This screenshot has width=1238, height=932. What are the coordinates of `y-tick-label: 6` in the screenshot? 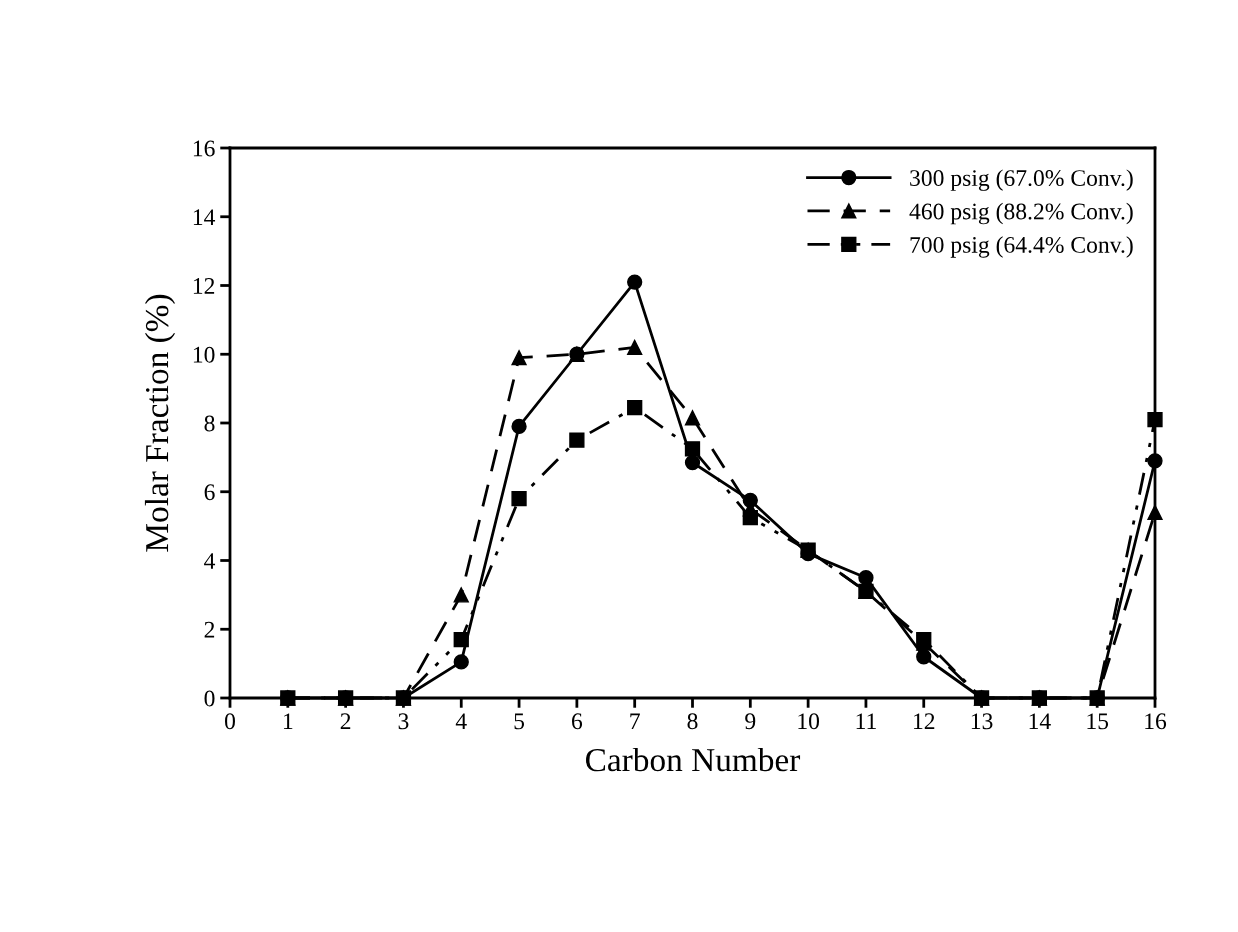 It's located at (209, 492).